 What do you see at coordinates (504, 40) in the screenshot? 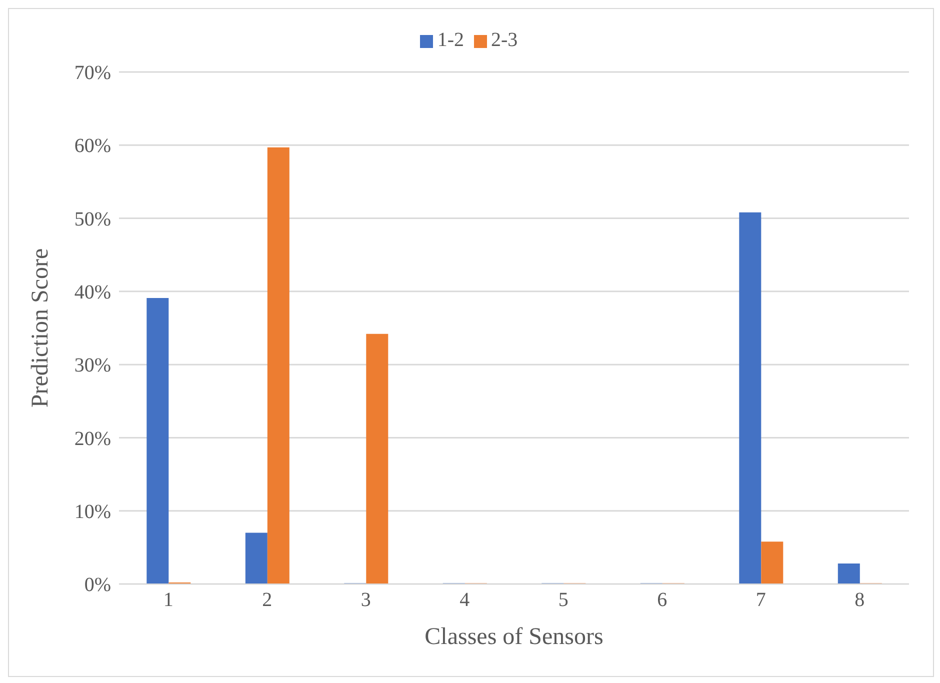
I see `legend-label: 2-3` at bounding box center [504, 40].